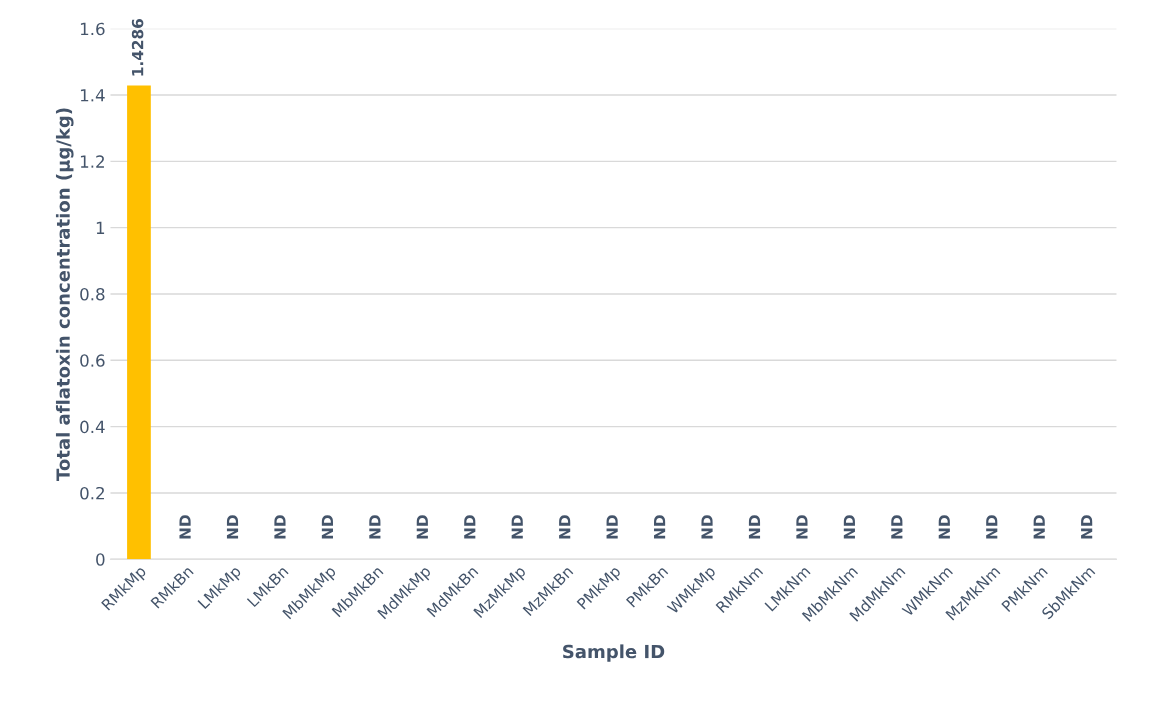 Image resolution: width=1163 pixels, height=717 pixels. Describe the element at coordinates (92, 360) in the screenshot. I see `y-tick-label: 0.6` at that location.